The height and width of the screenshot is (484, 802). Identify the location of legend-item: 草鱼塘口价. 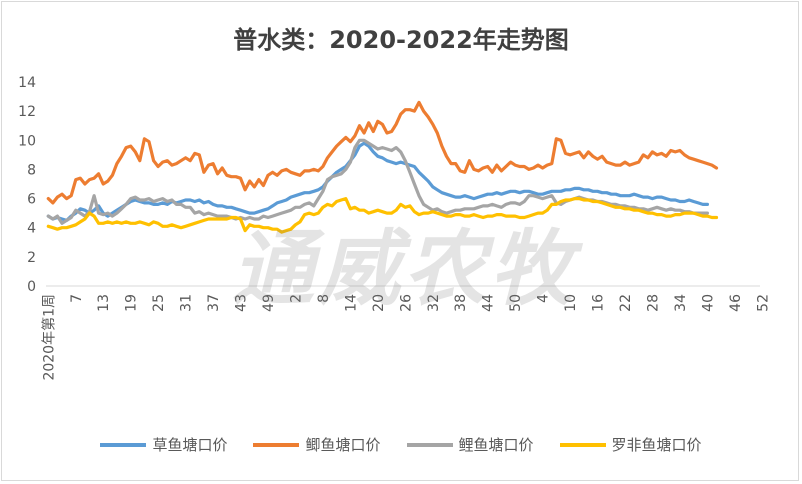
(163, 444).